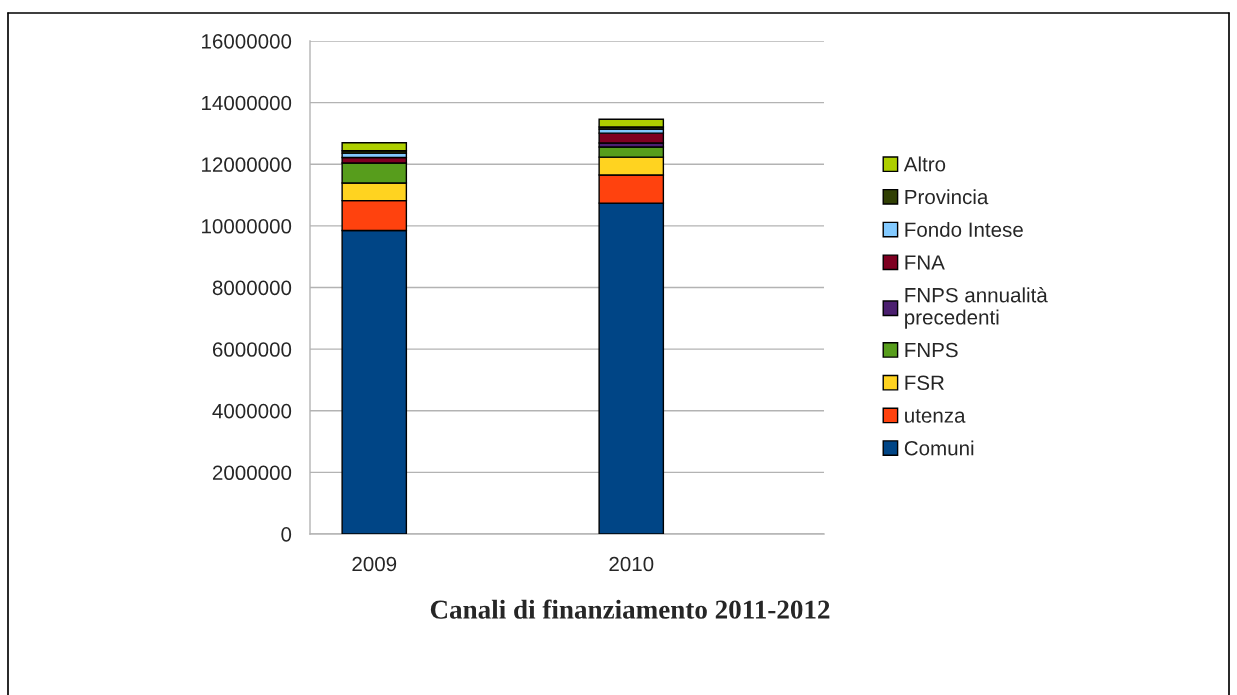 The width and height of the screenshot is (1237, 695). I want to click on legend-label: Provincia, so click(947, 197).